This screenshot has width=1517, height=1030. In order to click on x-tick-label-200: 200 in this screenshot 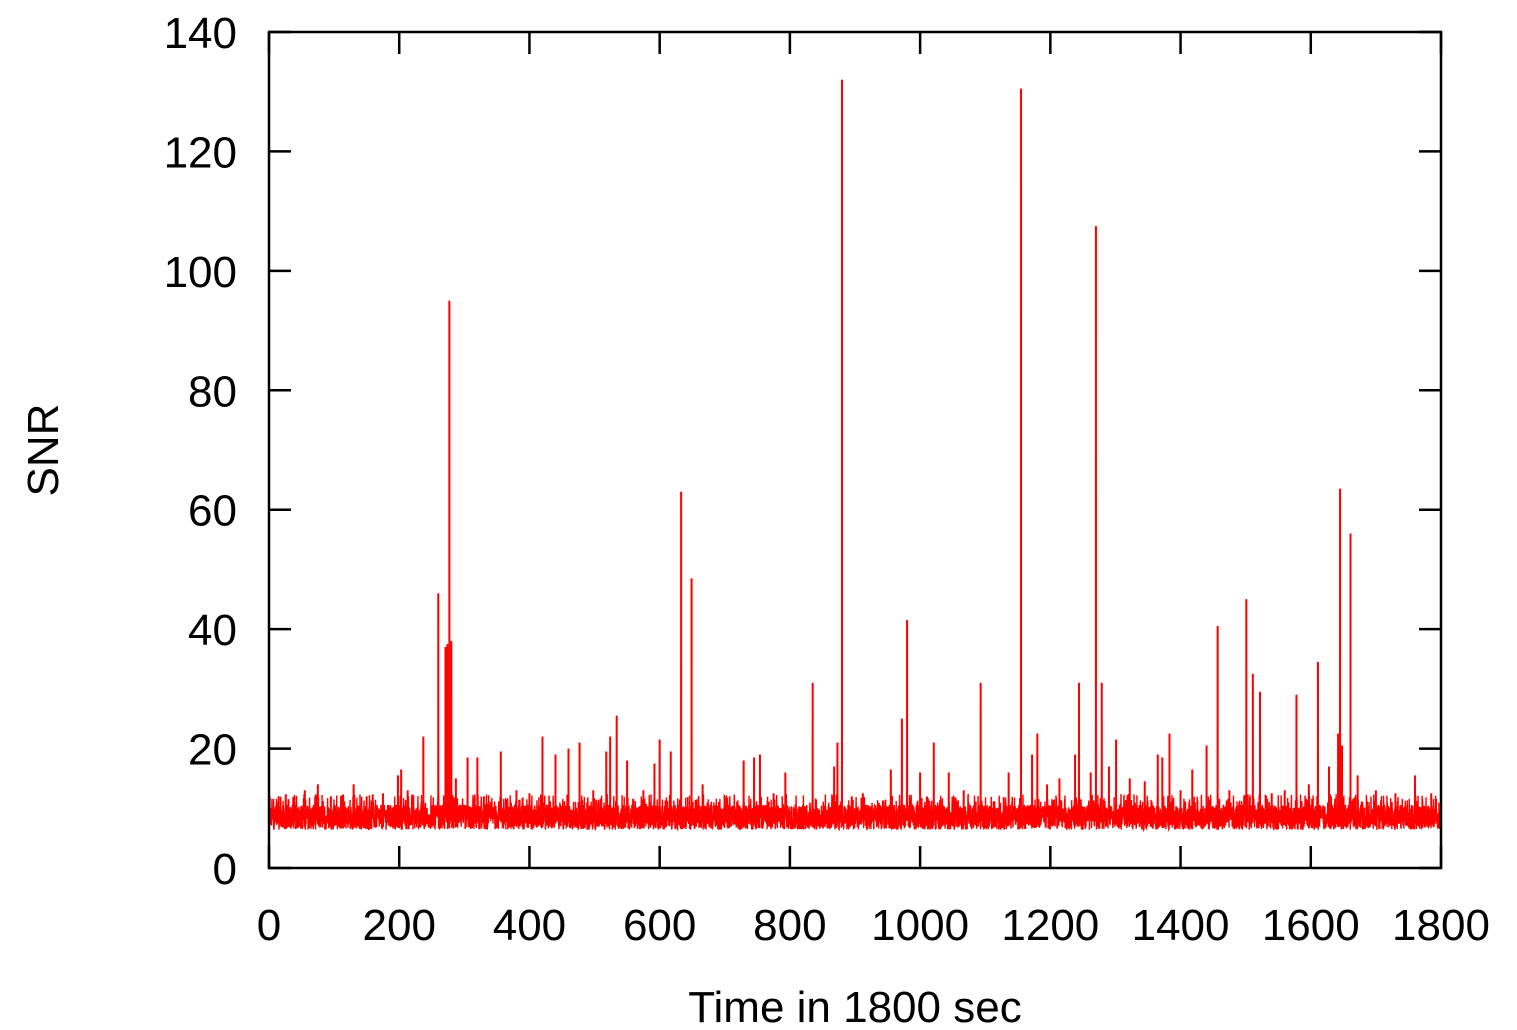, I will do `click(399, 925)`.